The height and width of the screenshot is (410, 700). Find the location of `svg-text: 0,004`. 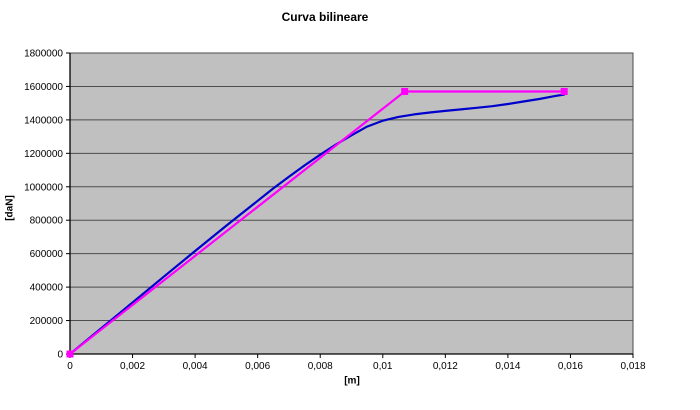

svg-text: 0,004 is located at coordinates (195, 366).